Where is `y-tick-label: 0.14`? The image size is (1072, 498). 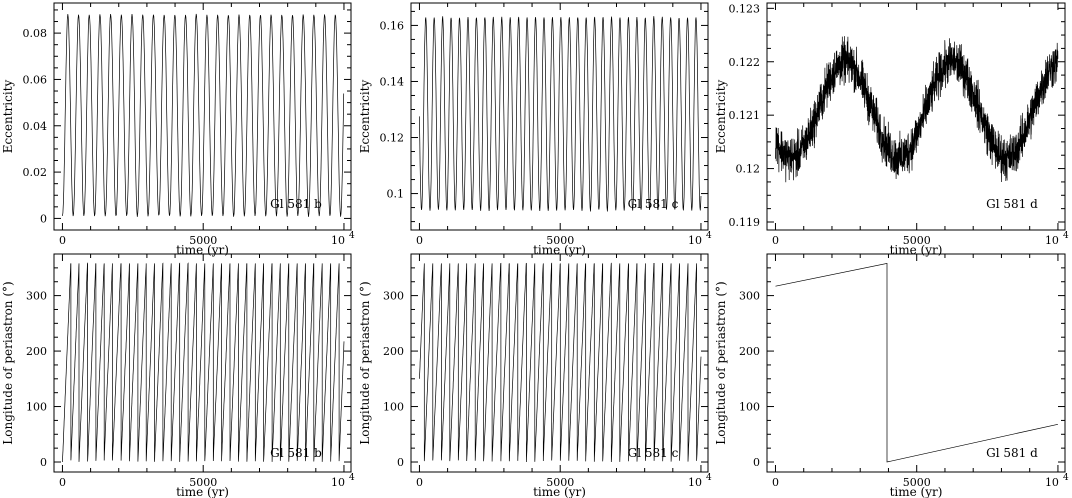 y-tick-label: 0.14 is located at coordinates (392, 81).